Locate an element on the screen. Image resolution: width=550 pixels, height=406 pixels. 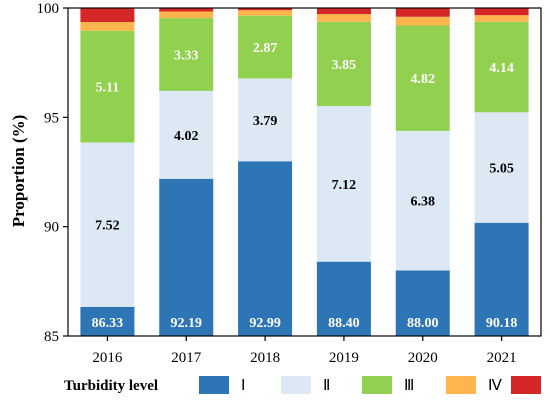
data-label-2021-level-2: 5.05 is located at coordinates (501, 169).